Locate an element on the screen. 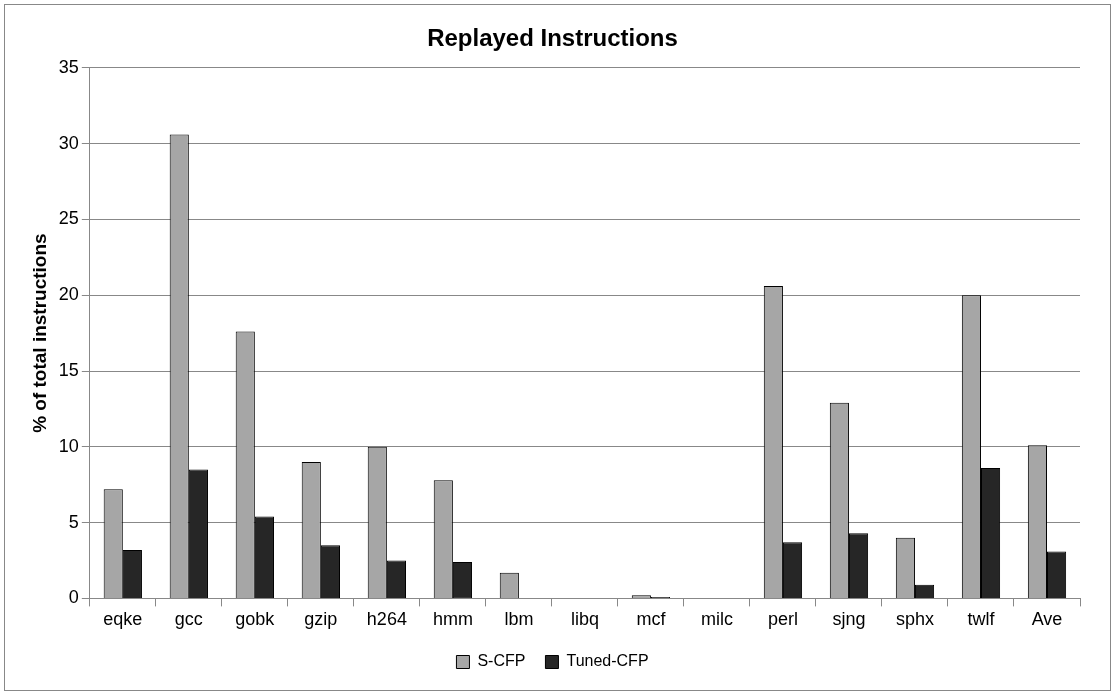 This screenshot has height=695, width=1115. x-tick-label: libq is located at coordinates (584, 619).